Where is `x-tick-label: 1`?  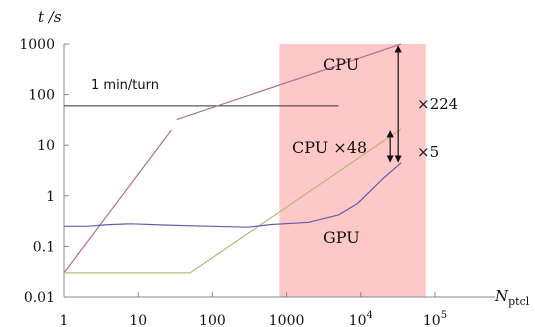
x-tick-label: 1 is located at coordinates (64, 320).